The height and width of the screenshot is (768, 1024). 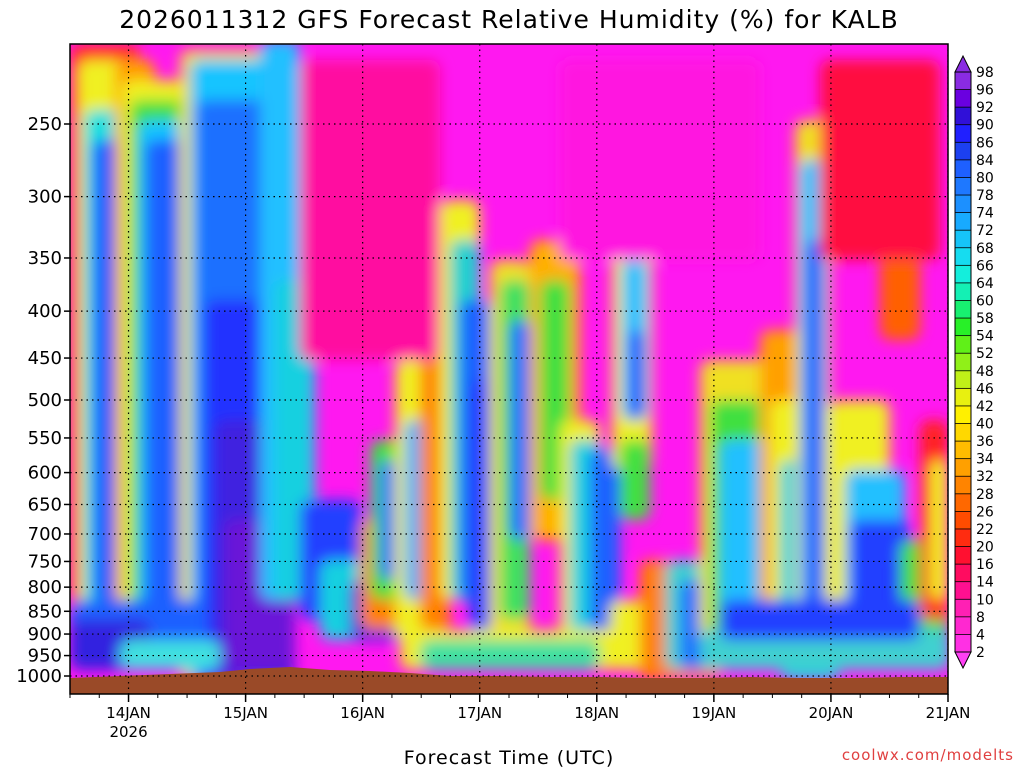 What do you see at coordinates (985, 530) in the screenshot?
I see `colorbar-label-22: 22` at bounding box center [985, 530].